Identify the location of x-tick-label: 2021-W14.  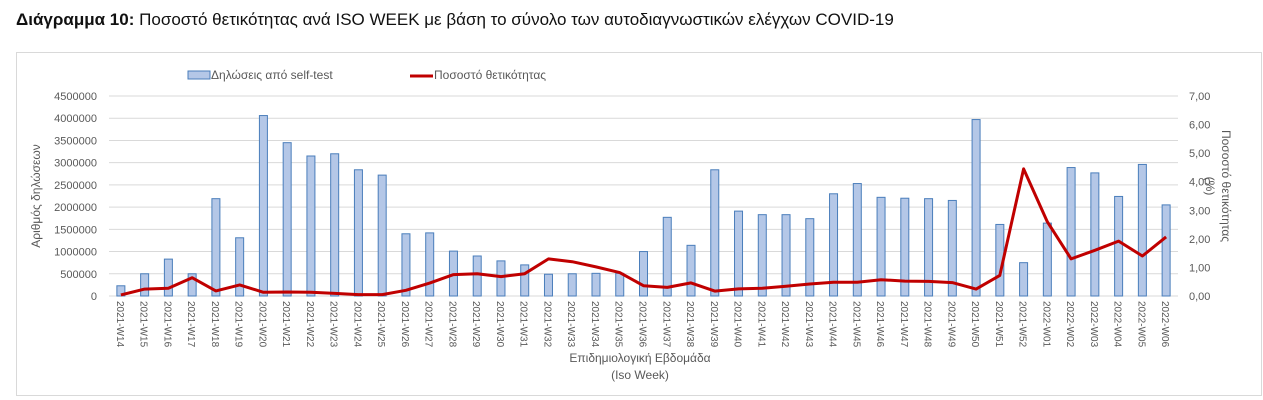
(119, 324).